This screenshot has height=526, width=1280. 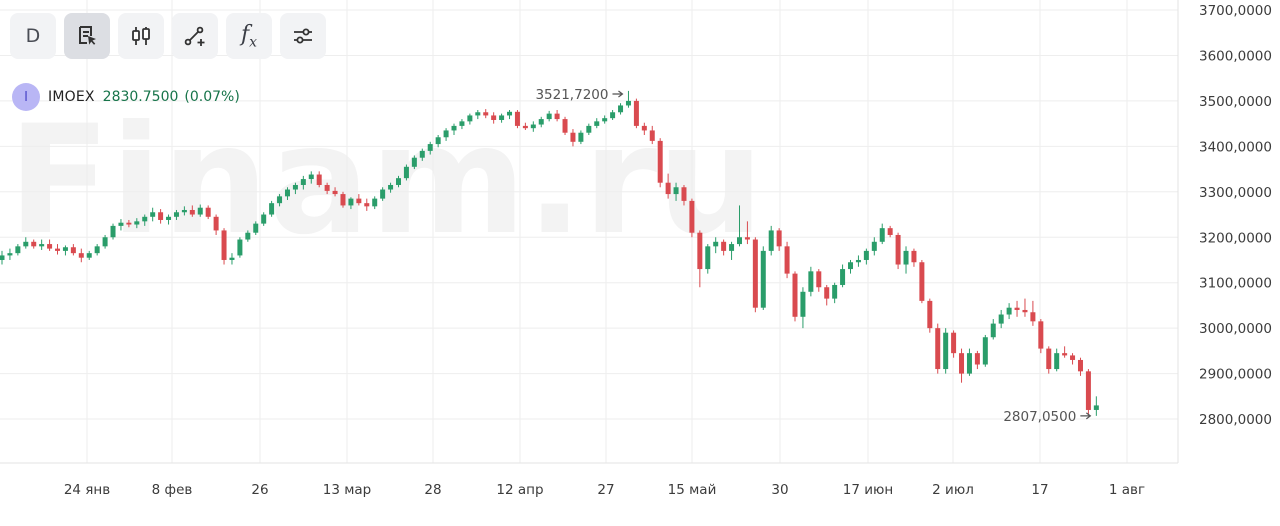 What do you see at coordinates (605, 490) in the screenshot?
I see `x-tick-label: 27` at bounding box center [605, 490].